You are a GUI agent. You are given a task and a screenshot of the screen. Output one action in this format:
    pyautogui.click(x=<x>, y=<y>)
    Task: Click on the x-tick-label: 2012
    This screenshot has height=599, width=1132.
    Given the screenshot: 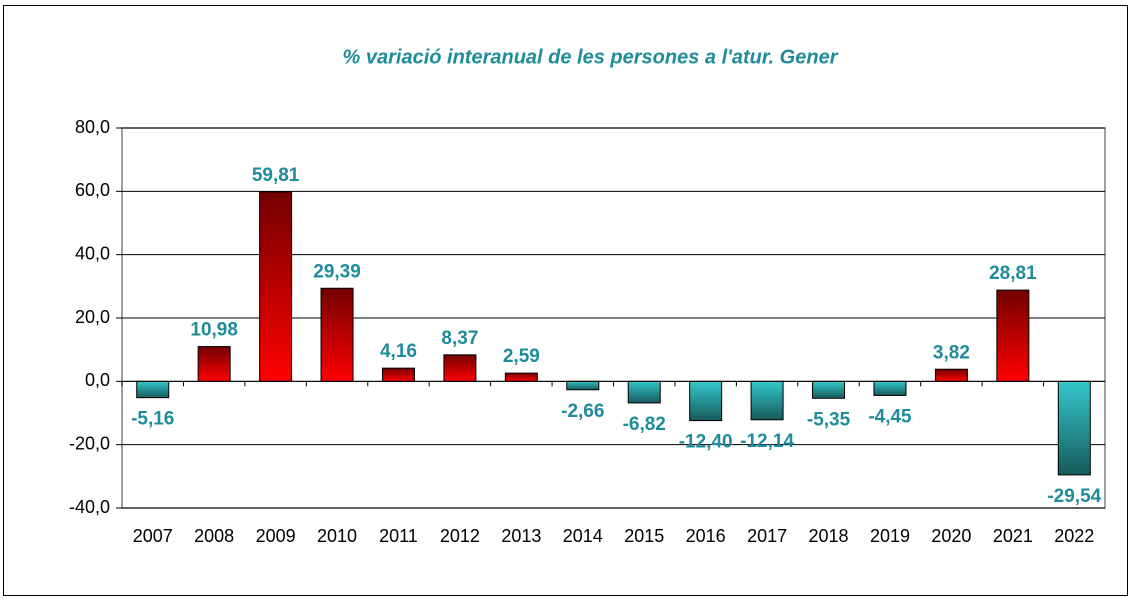 What is the action you would take?
    pyautogui.click(x=460, y=536)
    